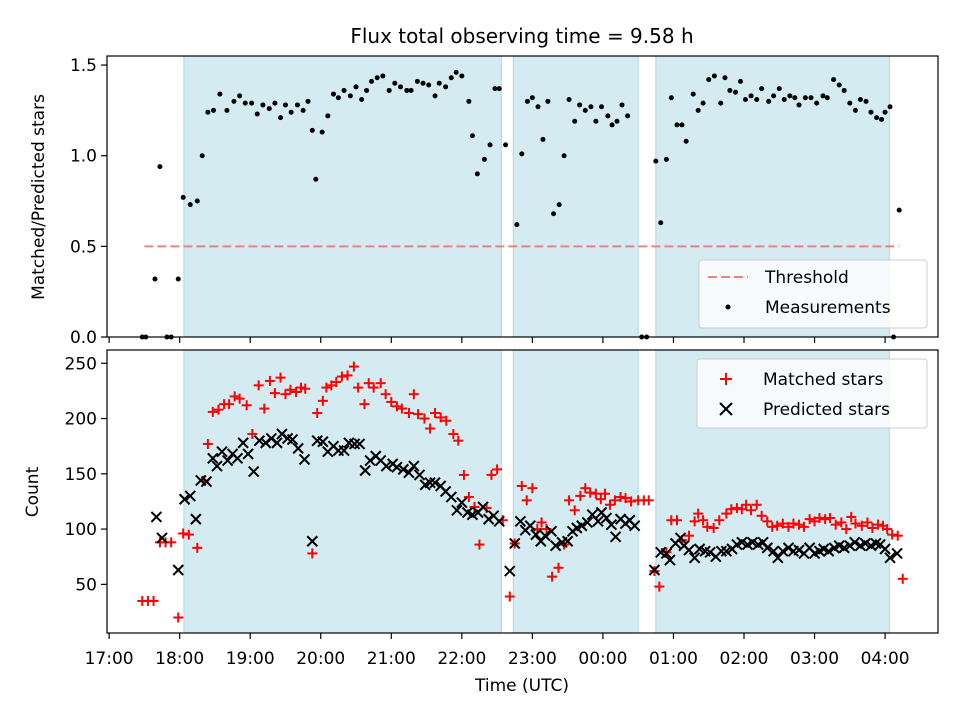  I want to click on y-tick-label: 200, so click(81, 420).